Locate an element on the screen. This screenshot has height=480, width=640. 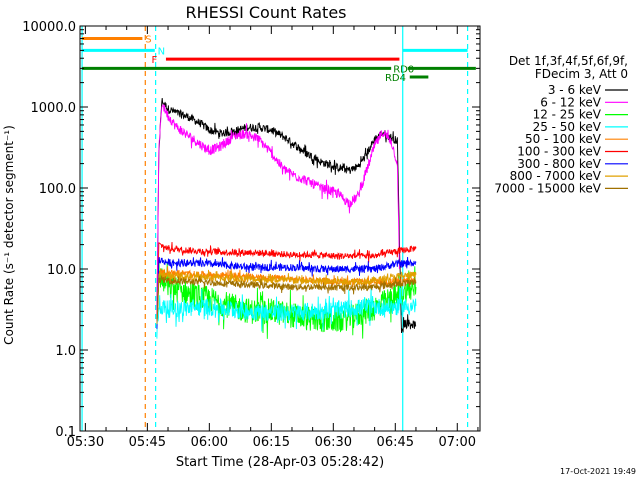
flag-label-f: F is located at coordinates (154, 60).